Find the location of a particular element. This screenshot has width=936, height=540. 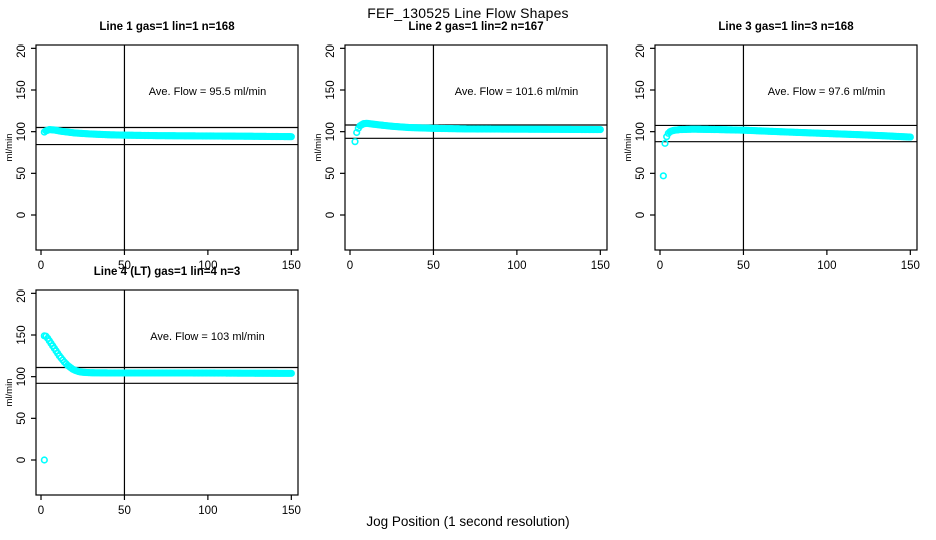

ave-flow-annotation: Ave. Flow = 101.6 ml/min is located at coordinates (516, 92).